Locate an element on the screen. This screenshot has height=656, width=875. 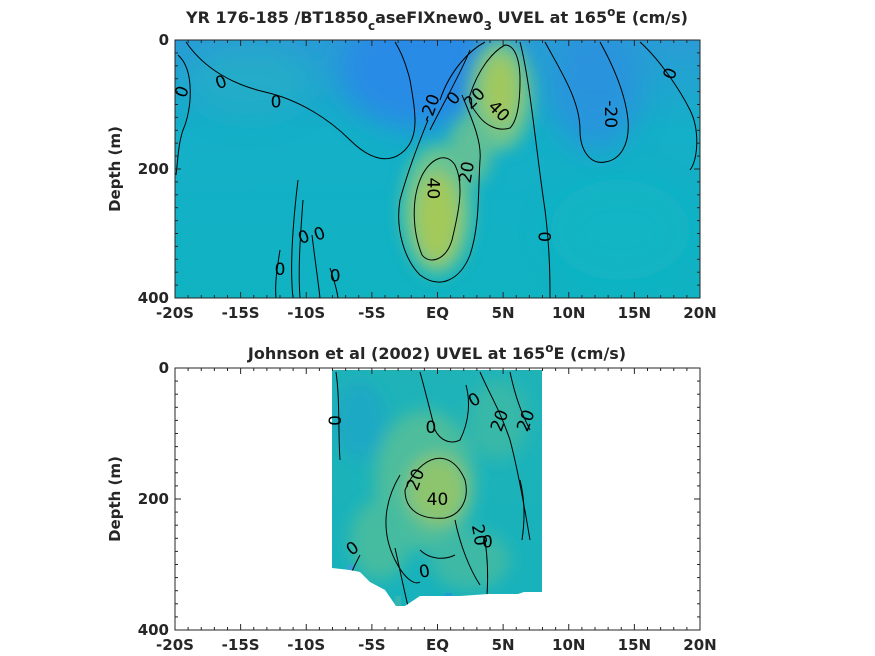
chart-2-ylabel: Depth (m) is located at coordinates (115, 499).